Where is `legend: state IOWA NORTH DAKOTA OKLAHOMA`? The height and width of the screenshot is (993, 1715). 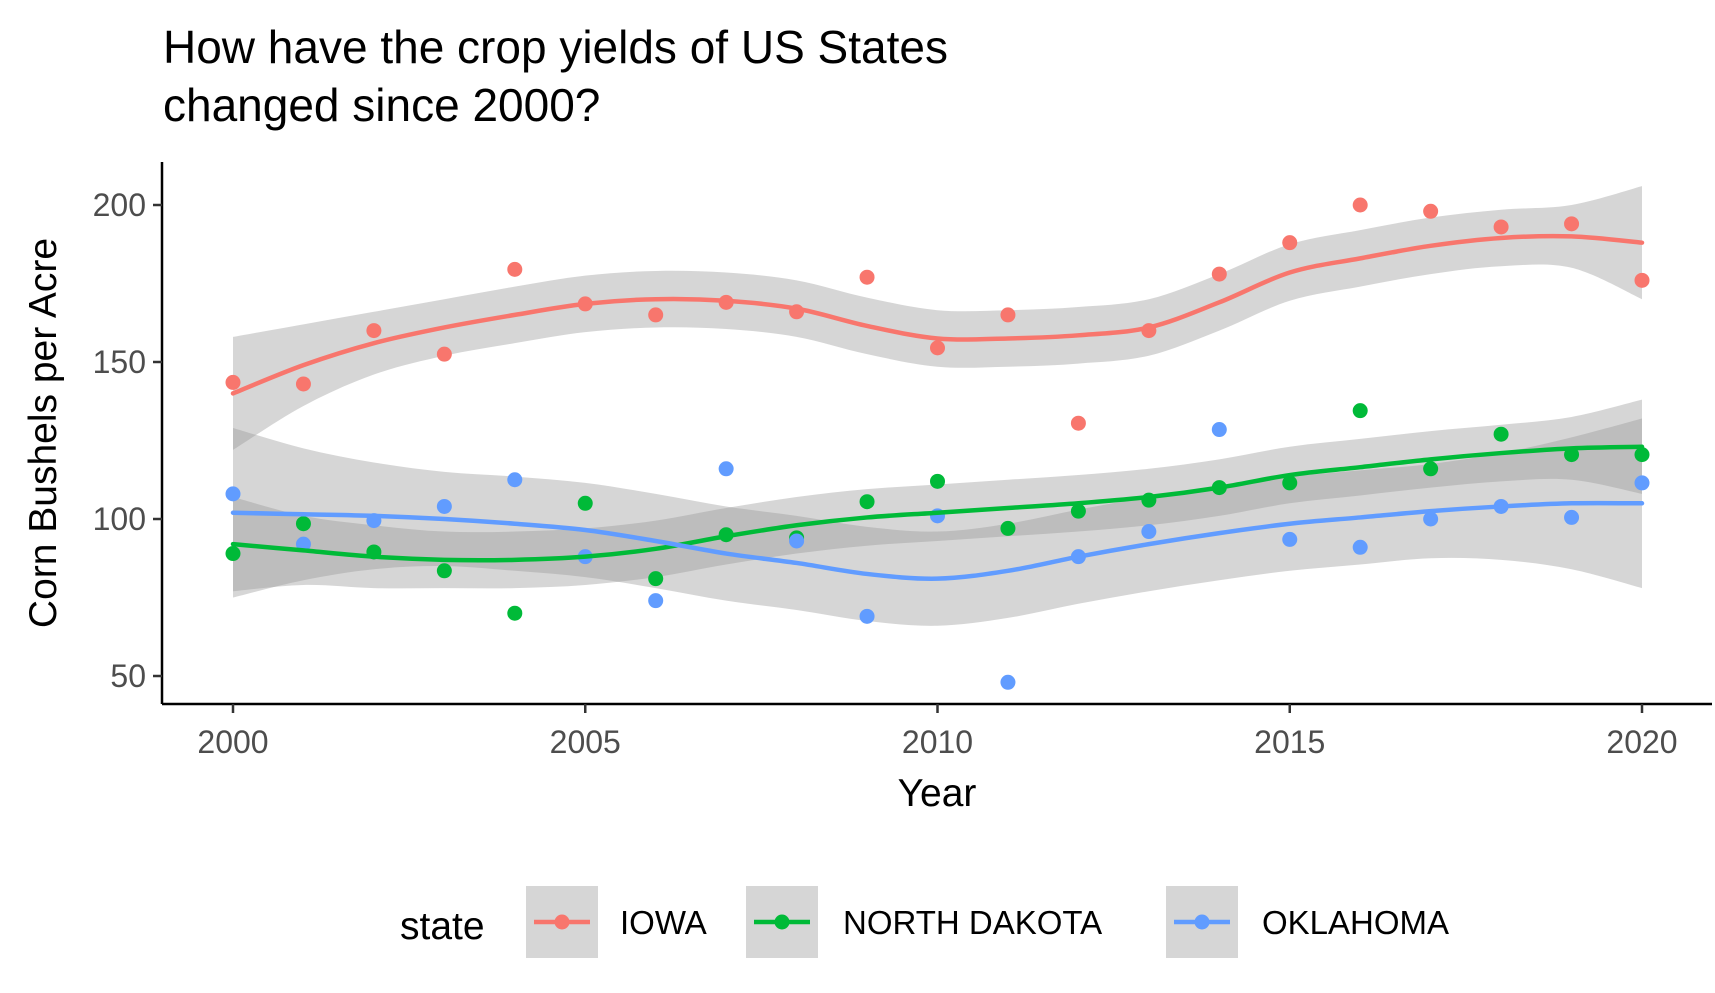 legend: state IOWA NORTH DAKOTA OKLAHOMA is located at coordinates (924, 922).